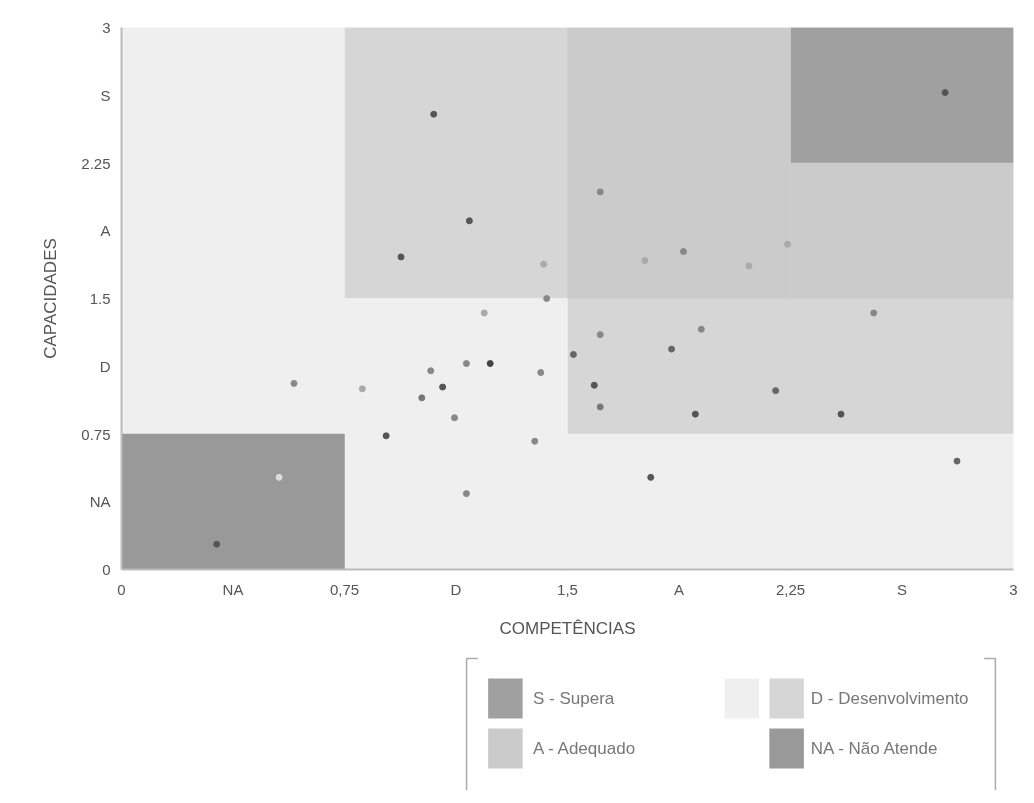 This screenshot has width=1034, height=803. What do you see at coordinates (96, 163) in the screenshot?
I see `y-tick-label: 2.25` at bounding box center [96, 163].